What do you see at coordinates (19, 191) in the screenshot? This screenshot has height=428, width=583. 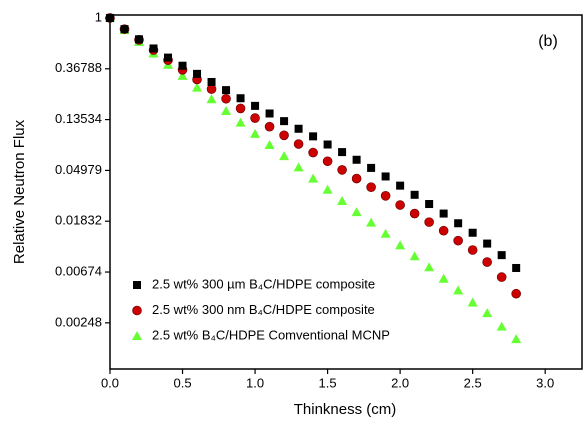 I see `y-axis-title: Relative Neutron Flux` at bounding box center [19, 191].